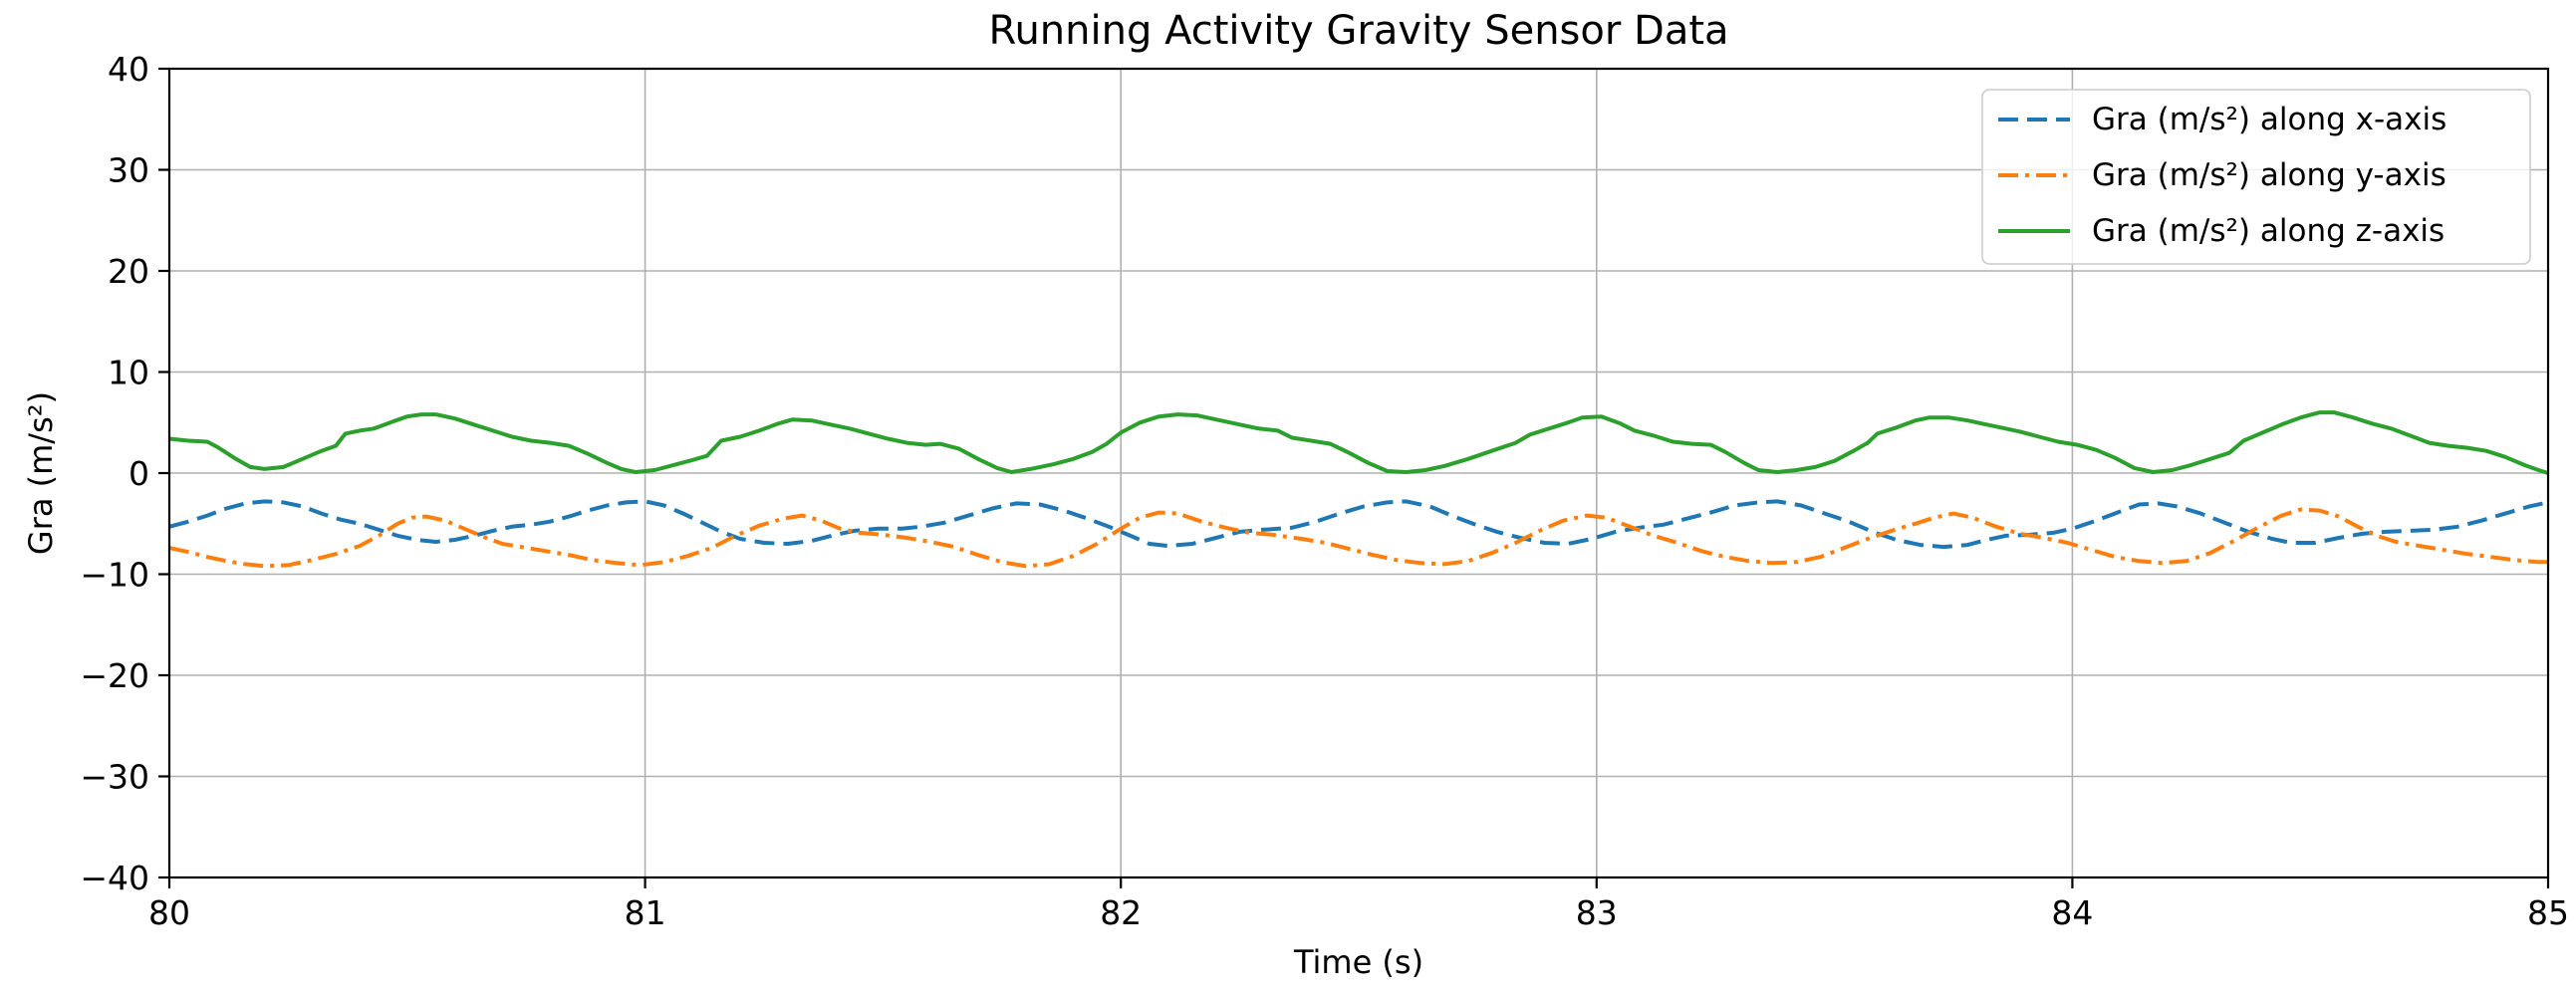 Image resolution: width=2576 pixels, height=995 pixels. What do you see at coordinates (114, 676) in the screenshot?
I see `y-tick-label: −20` at bounding box center [114, 676].